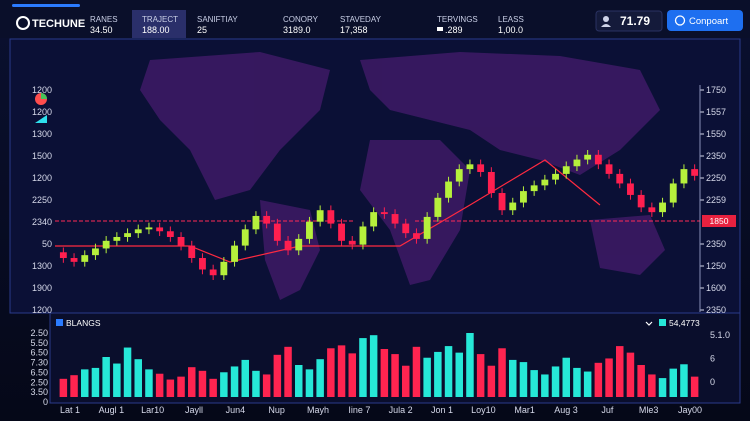 The width and height of the screenshot is (750, 421). What do you see at coordinates (649, 323) in the screenshot?
I see `dropdown-icon` at bounding box center [649, 323].